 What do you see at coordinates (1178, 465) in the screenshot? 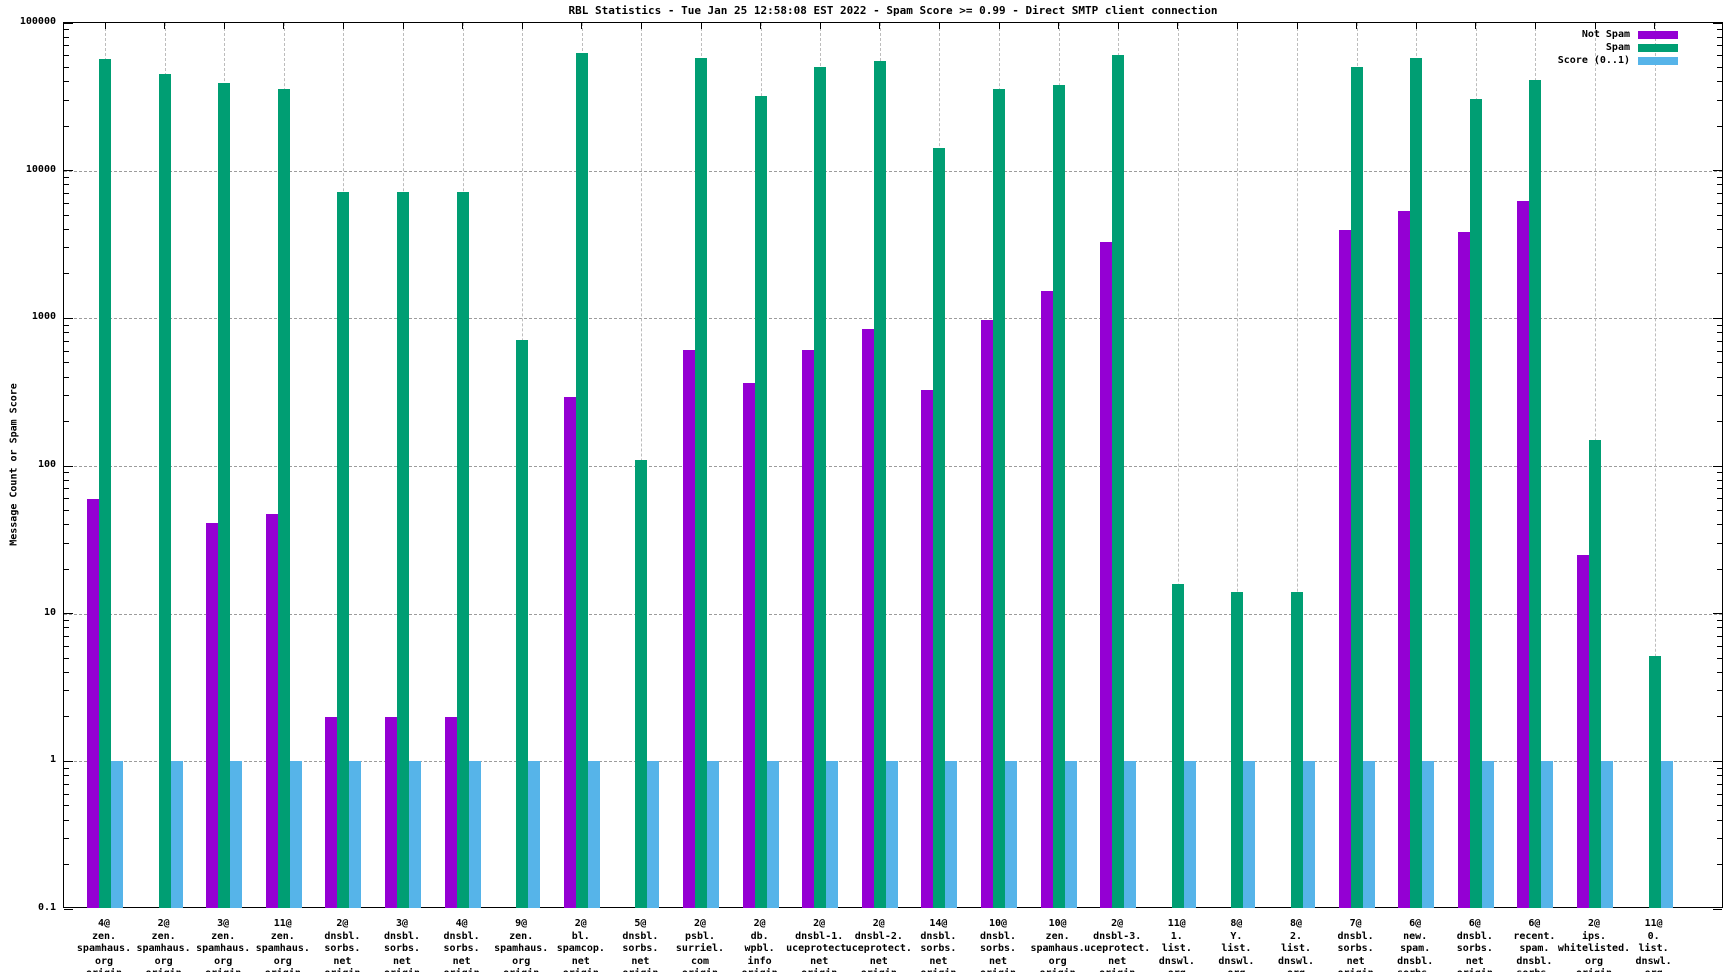
I see `vertical-gridline` at bounding box center [1178, 465].